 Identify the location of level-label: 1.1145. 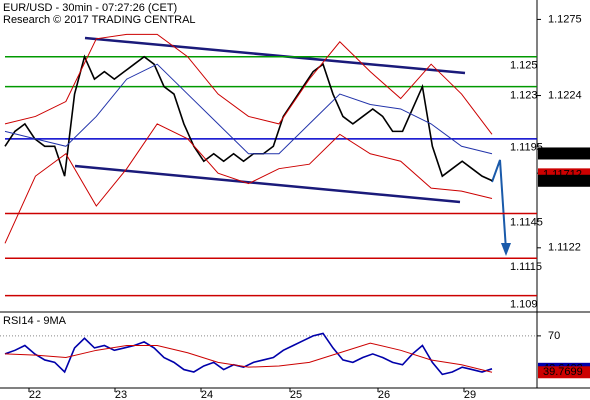
(526, 222).